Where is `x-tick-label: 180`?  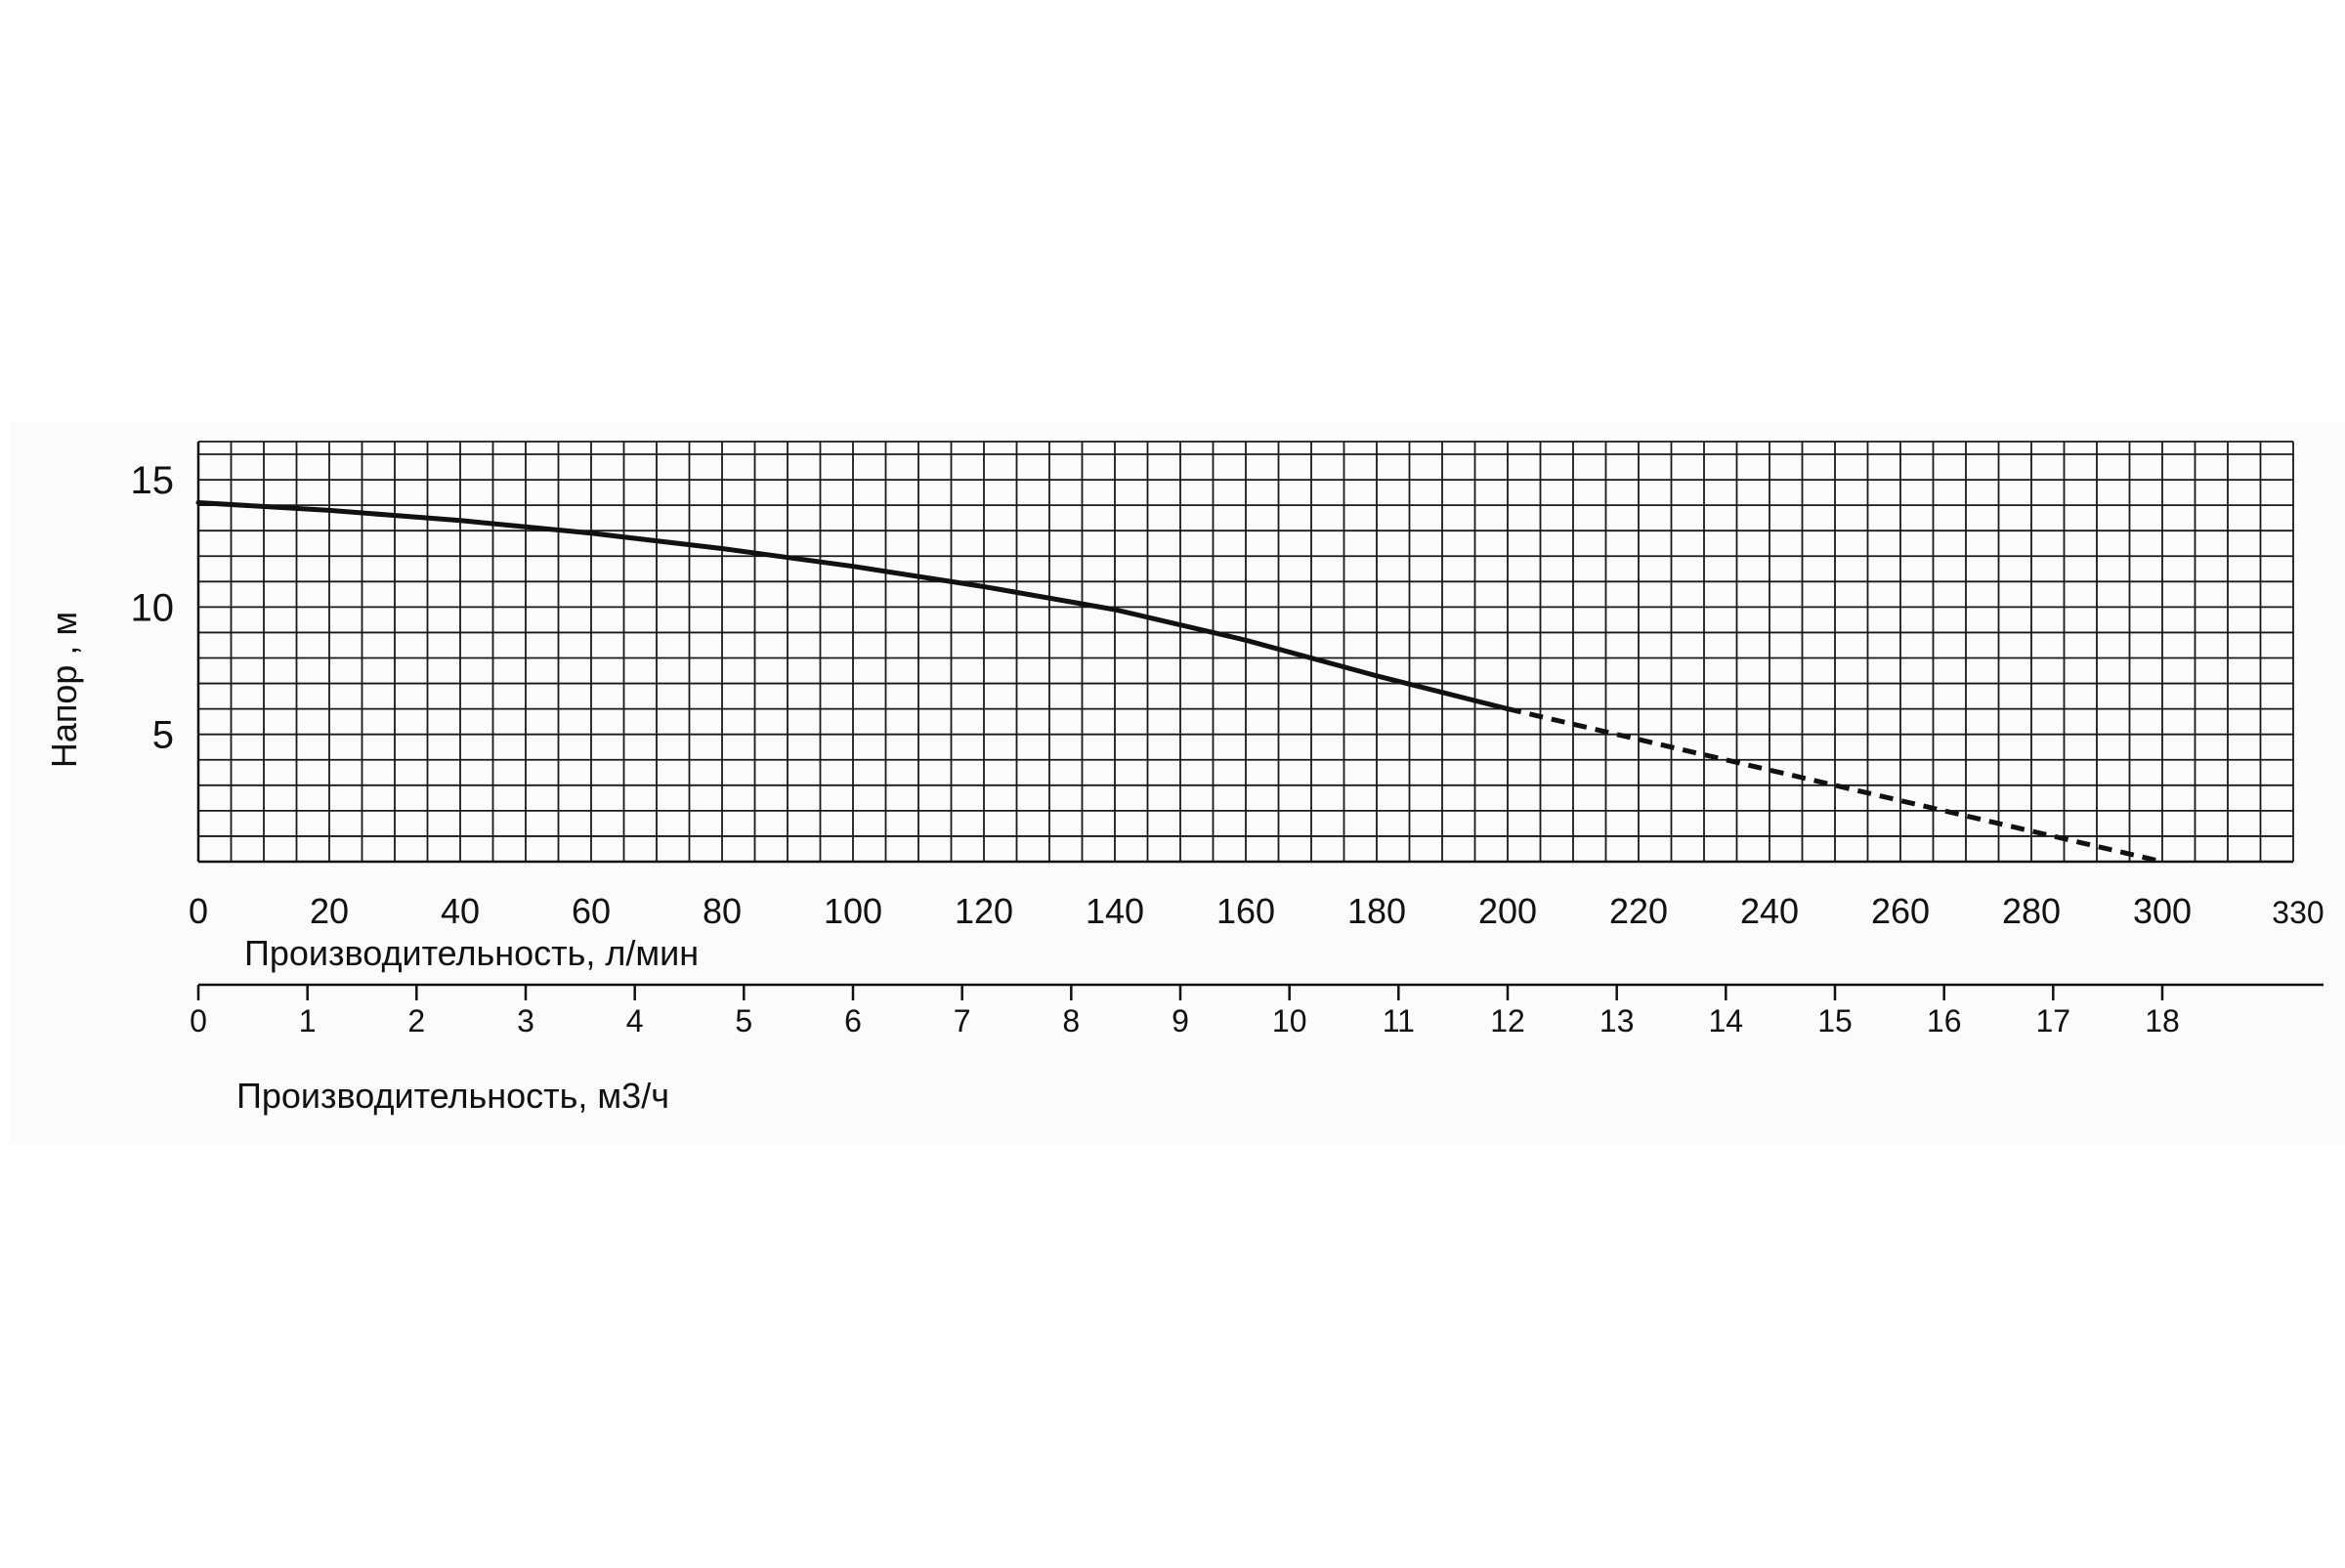
x-tick-label: 180 is located at coordinates (1376, 911).